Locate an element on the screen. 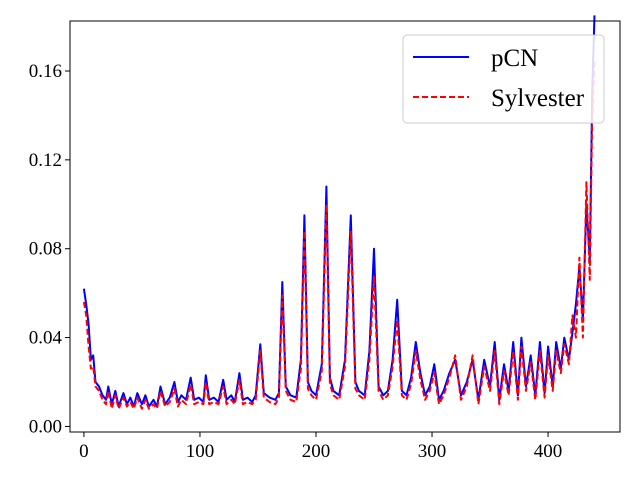 This screenshot has height=480, width=640. y-axis: 0.00 0.04 0.08 0.12 0.16 is located at coordinates (49, 249).